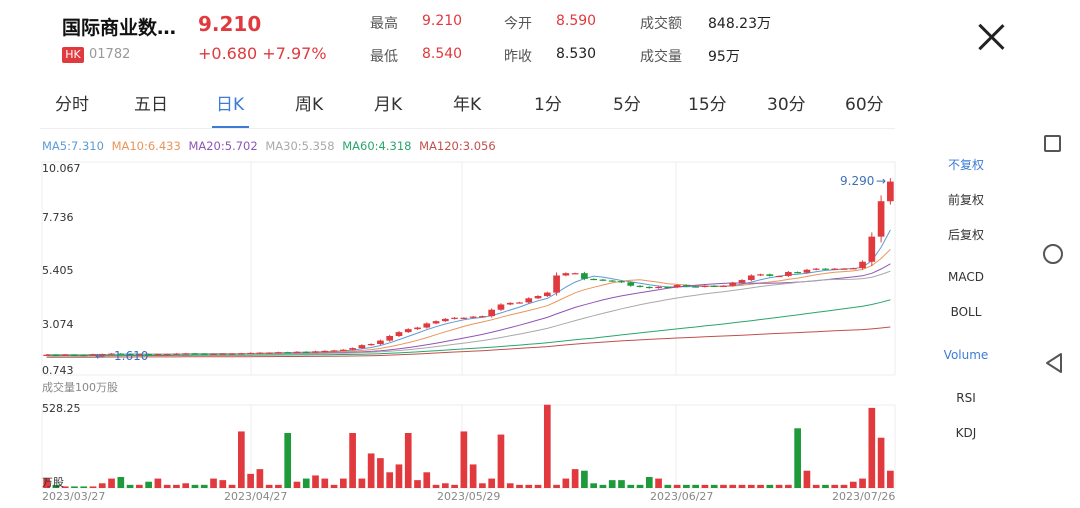  Describe the element at coordinates (58, 370) in the screenshot. I see `price-axis-label: 0.743` at that location.